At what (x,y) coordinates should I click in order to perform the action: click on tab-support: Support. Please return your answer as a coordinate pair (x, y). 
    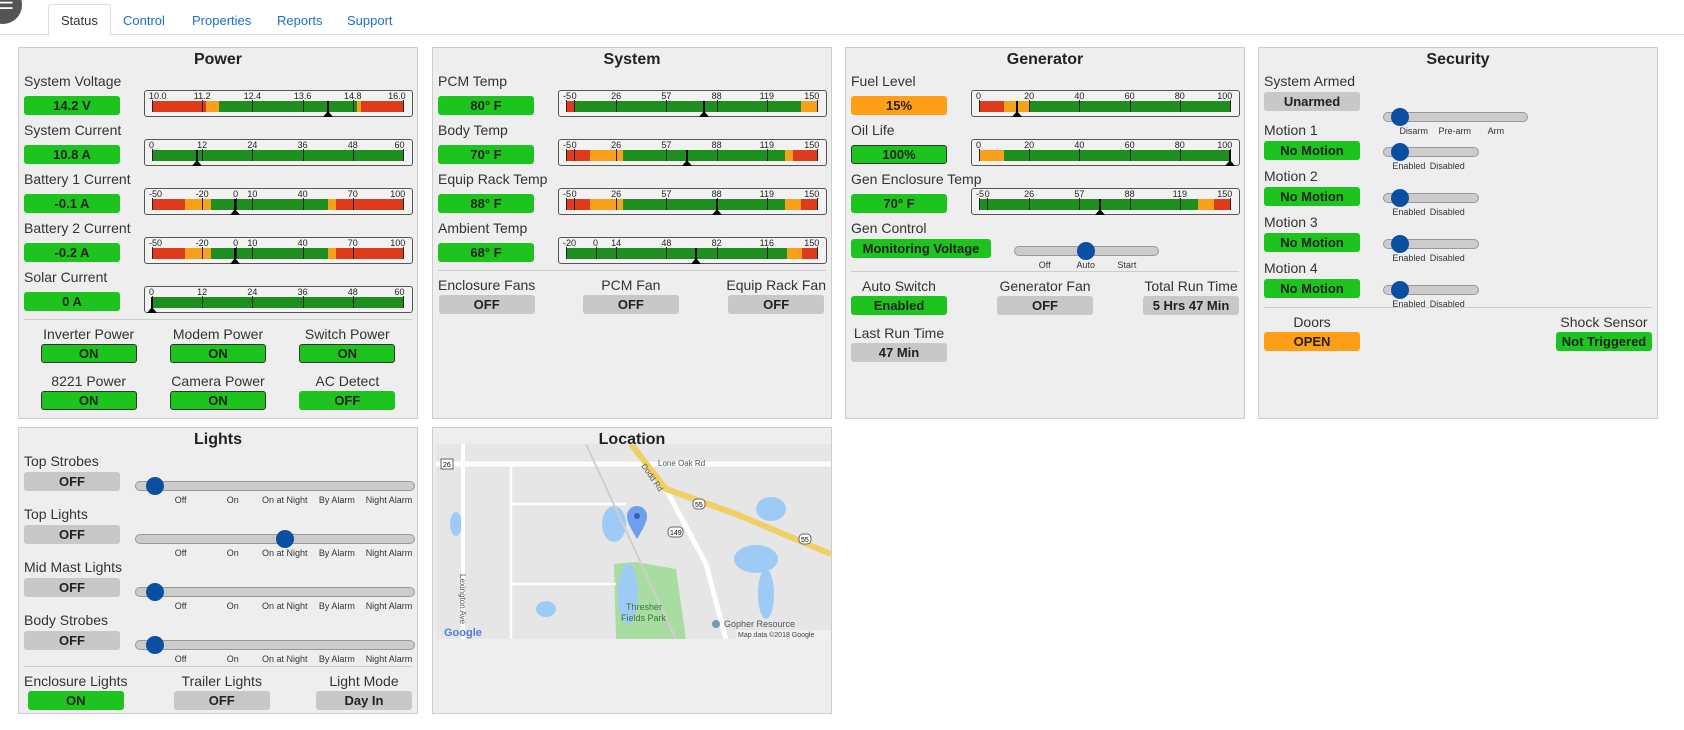
    Looking at the image, I should click on (370, 20).